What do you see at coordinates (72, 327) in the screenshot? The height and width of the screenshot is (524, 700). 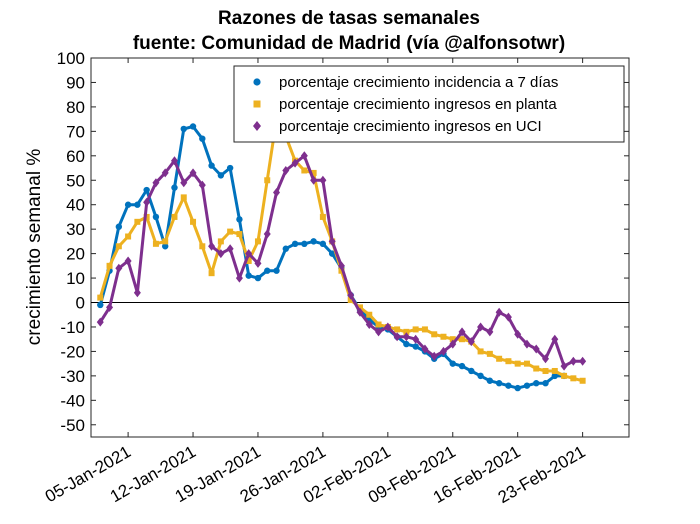 I see `y-tick-label: -10` at bounding box center [72, 327].